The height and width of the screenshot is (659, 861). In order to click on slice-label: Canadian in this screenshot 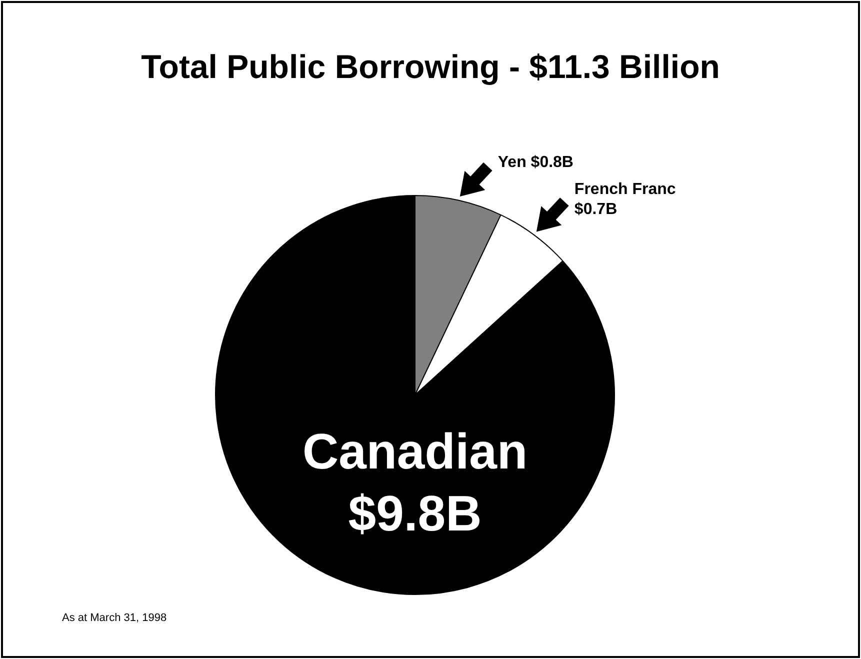, I will do `click(415, 452)`.